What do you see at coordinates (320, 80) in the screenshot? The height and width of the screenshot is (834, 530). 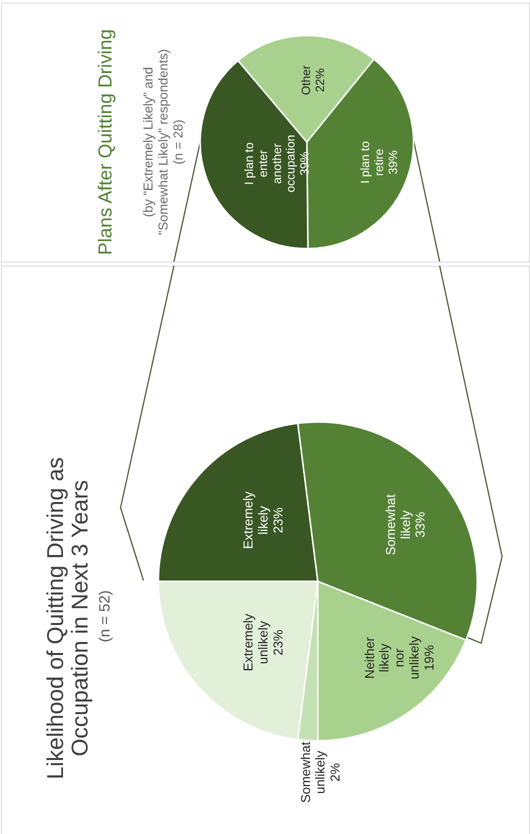 I see `data-label: 22%` at bounding box center [320, 80].